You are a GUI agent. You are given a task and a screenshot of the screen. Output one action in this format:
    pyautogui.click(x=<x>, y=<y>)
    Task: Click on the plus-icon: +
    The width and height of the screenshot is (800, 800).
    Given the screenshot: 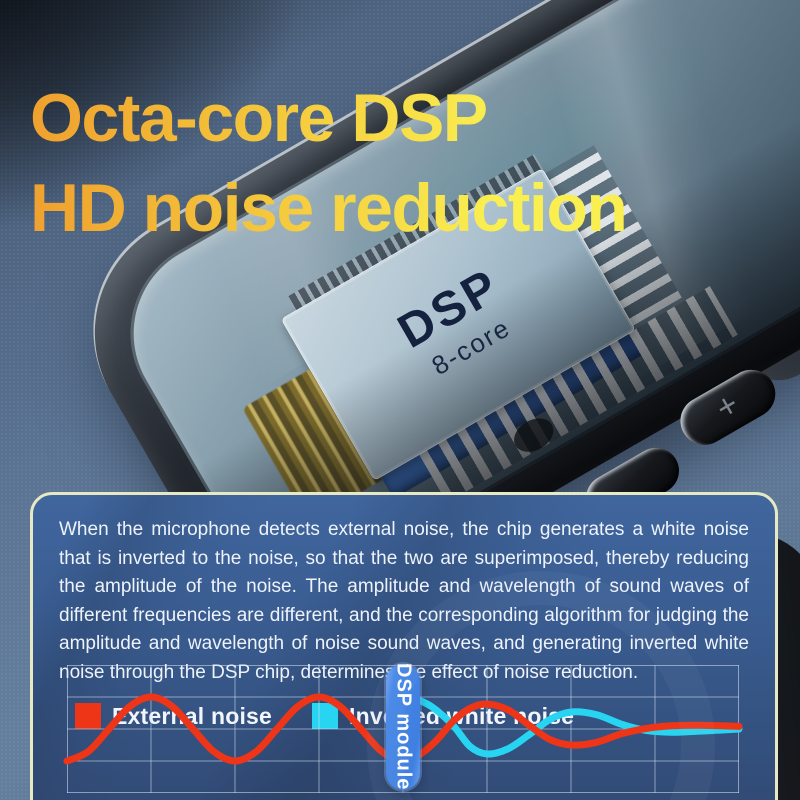 What is the action you would take?
    pyautogui.click(x=727, y=406)
    